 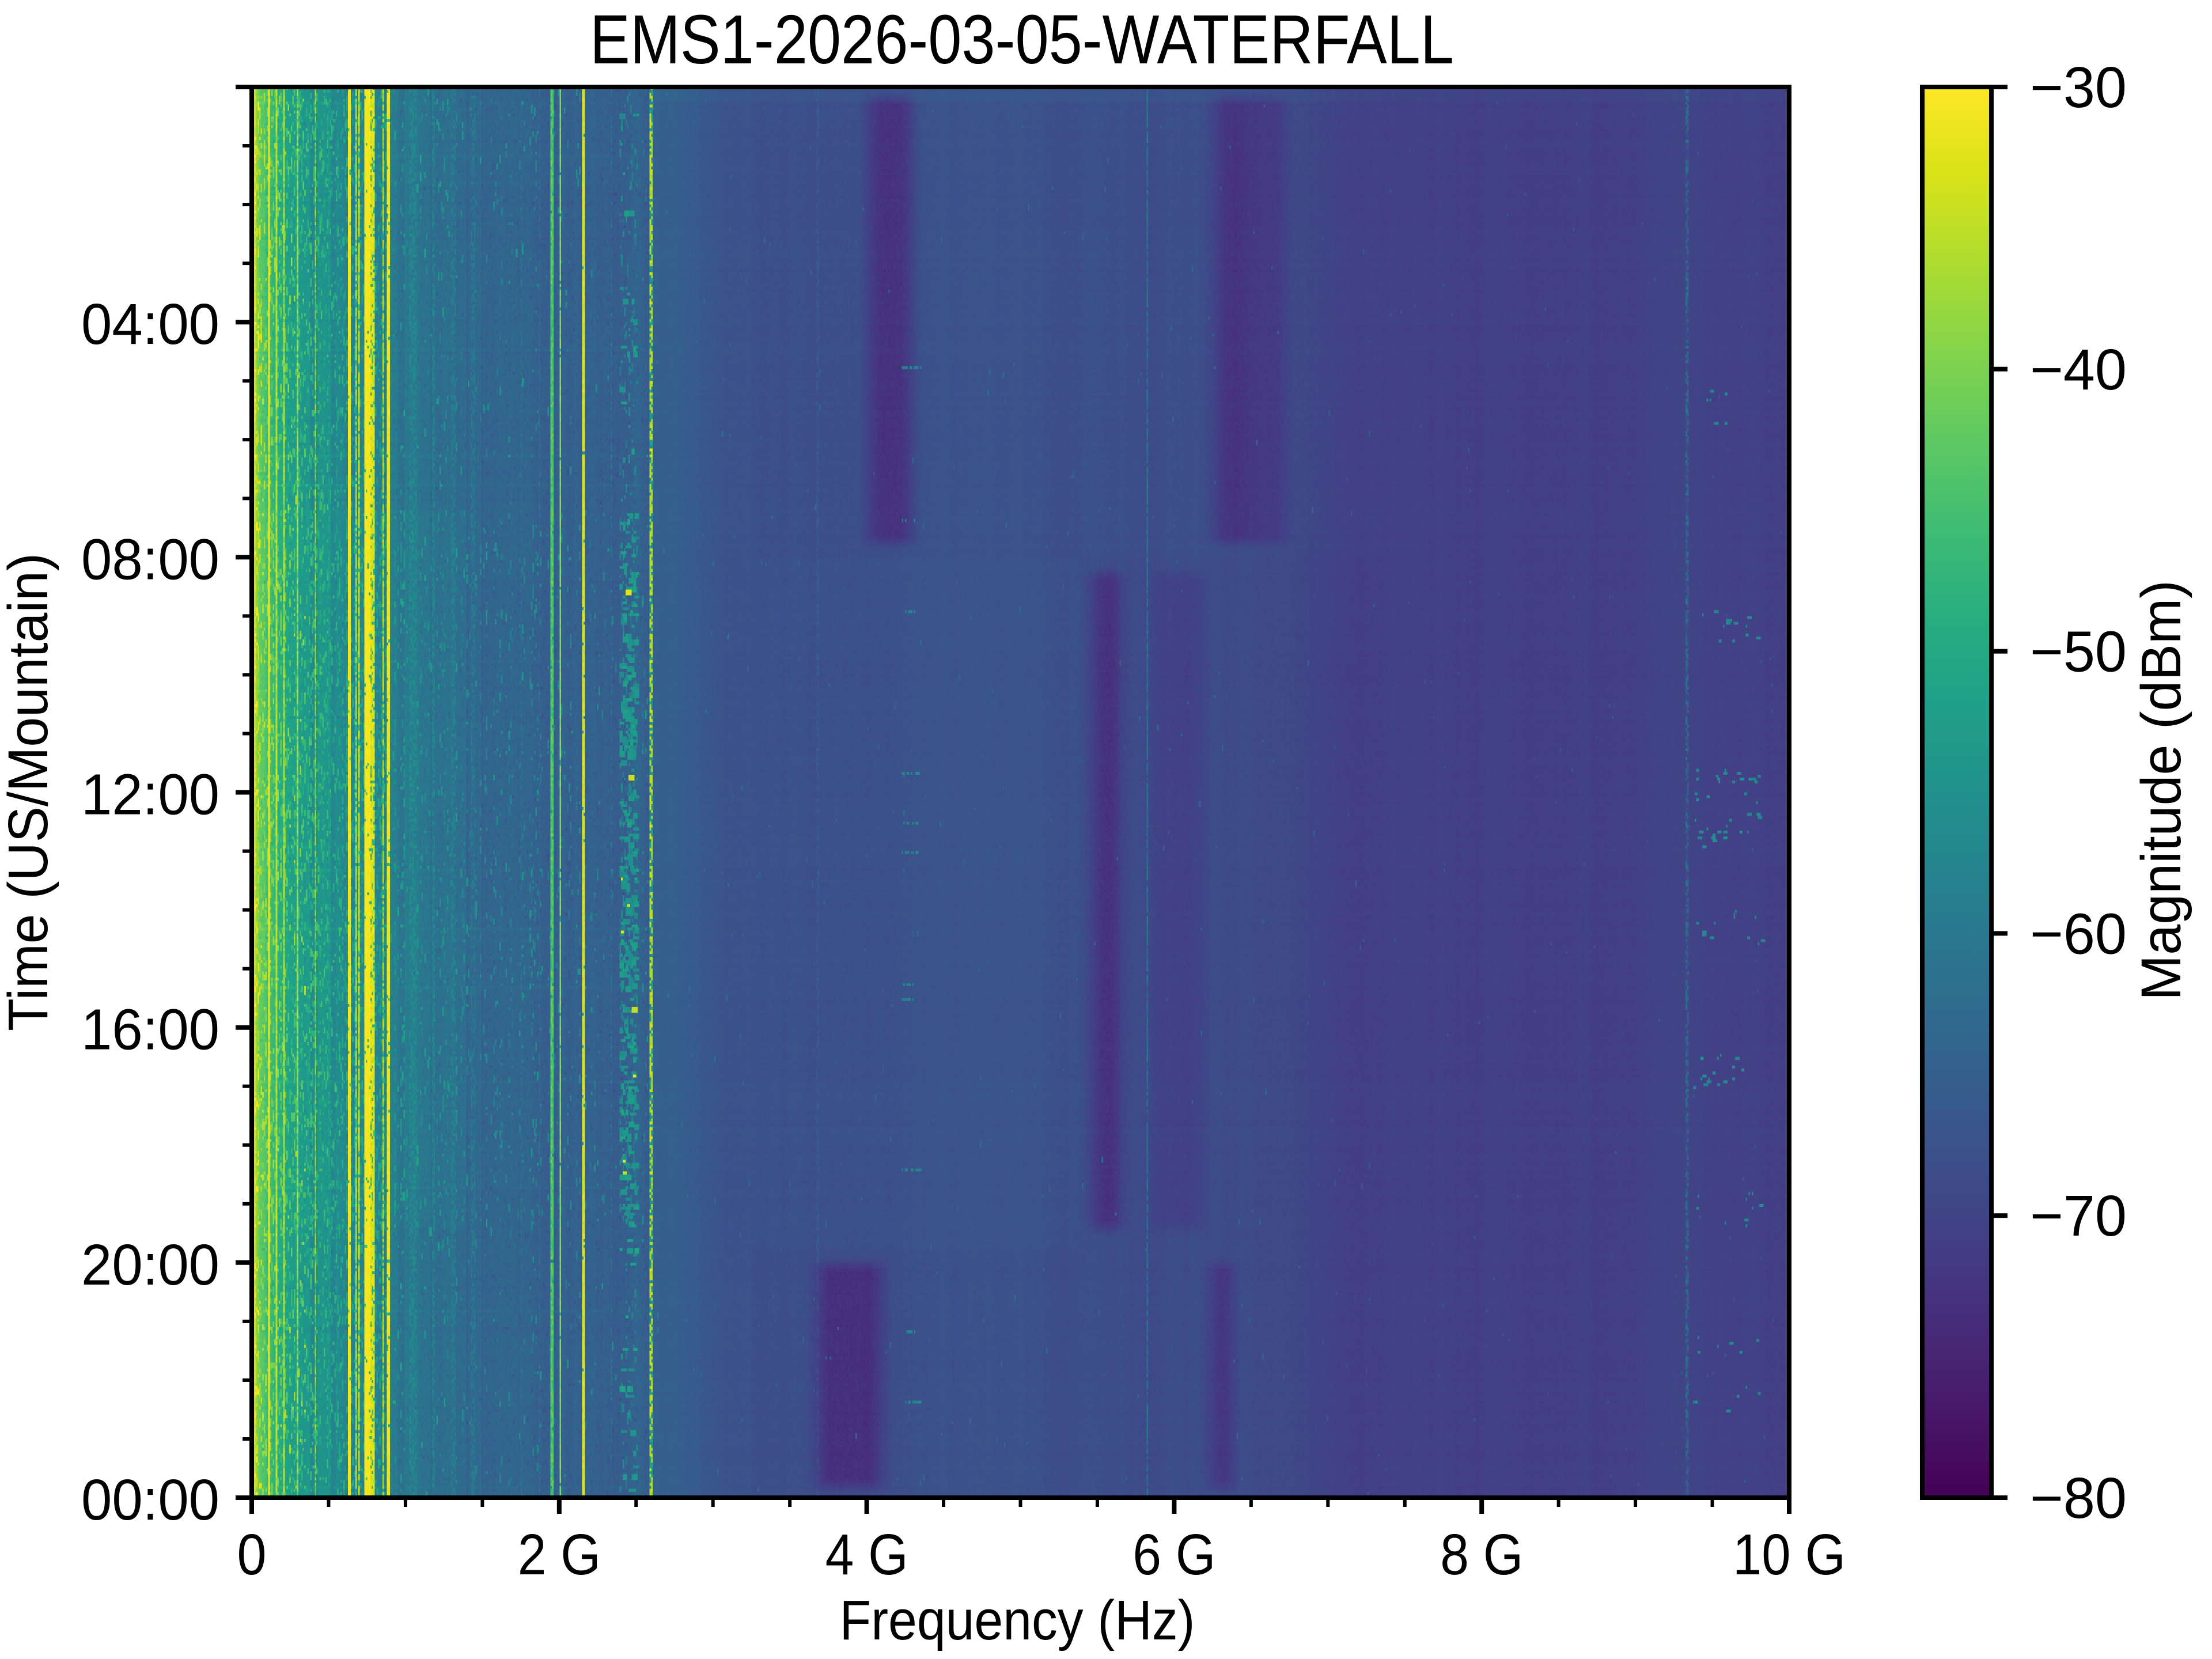 I want to click on svg-text: −40, so click(x=2078, y=370).